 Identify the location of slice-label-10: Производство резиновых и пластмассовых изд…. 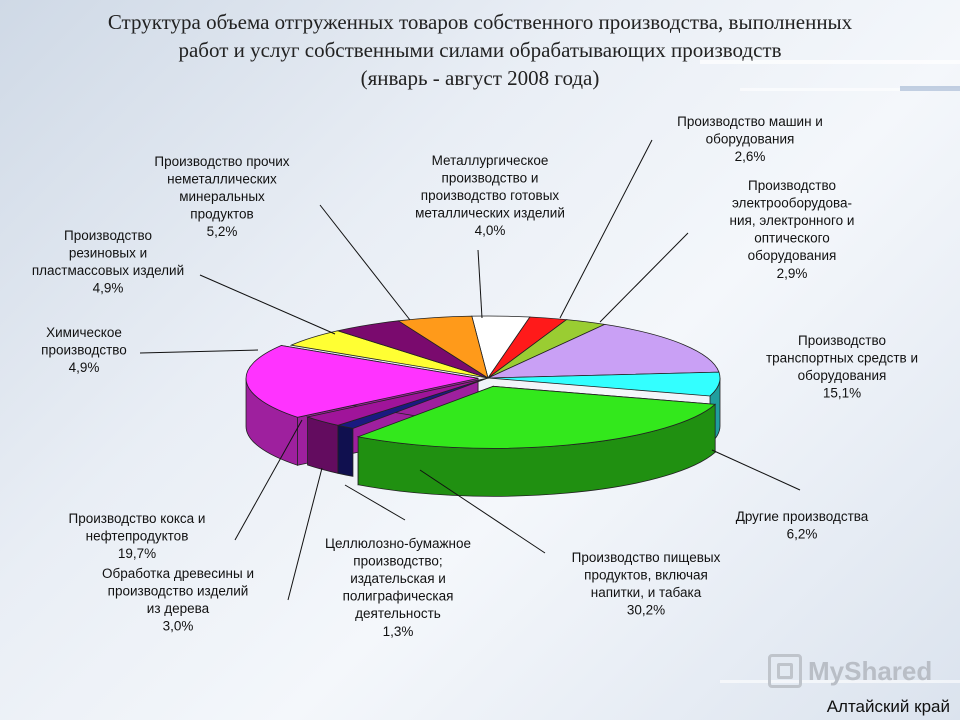
(108, 262).